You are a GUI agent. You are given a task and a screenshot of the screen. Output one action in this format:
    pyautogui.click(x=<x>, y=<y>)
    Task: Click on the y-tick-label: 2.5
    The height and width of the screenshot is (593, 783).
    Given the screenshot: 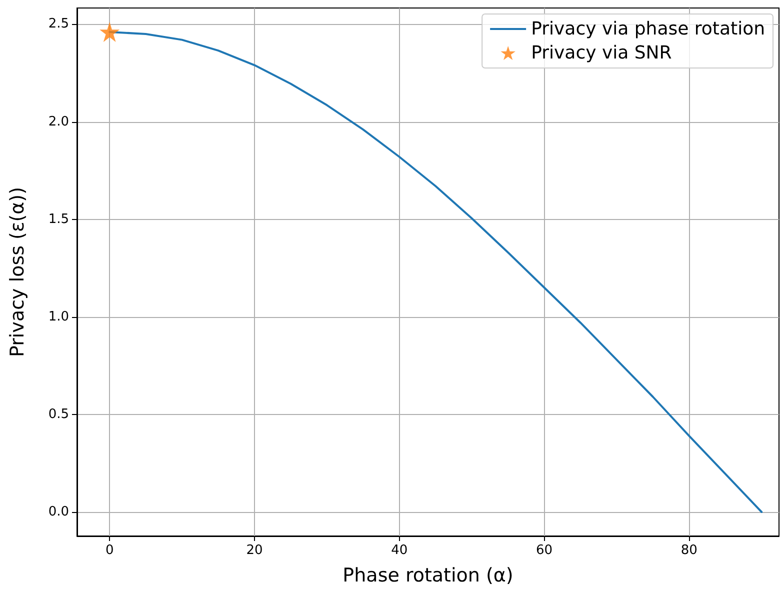 What is the action you would take?
    pyautogui.click(x=58, y=24)
    